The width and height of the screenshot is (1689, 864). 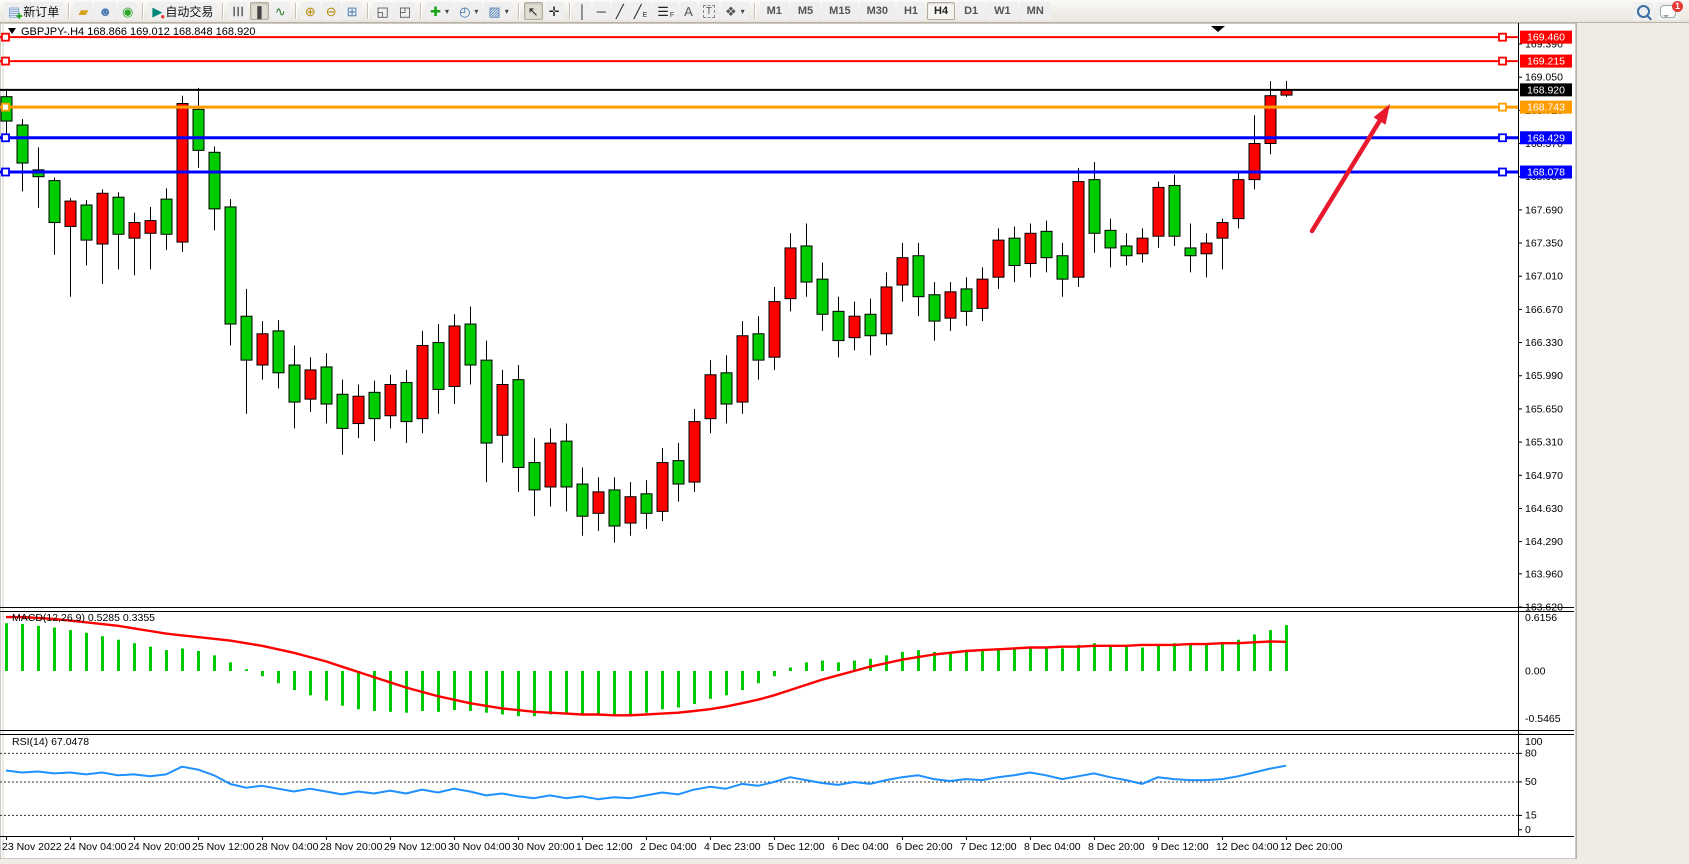 I want to click on template-button: ▨ ▾, so click(x=498, y=11).